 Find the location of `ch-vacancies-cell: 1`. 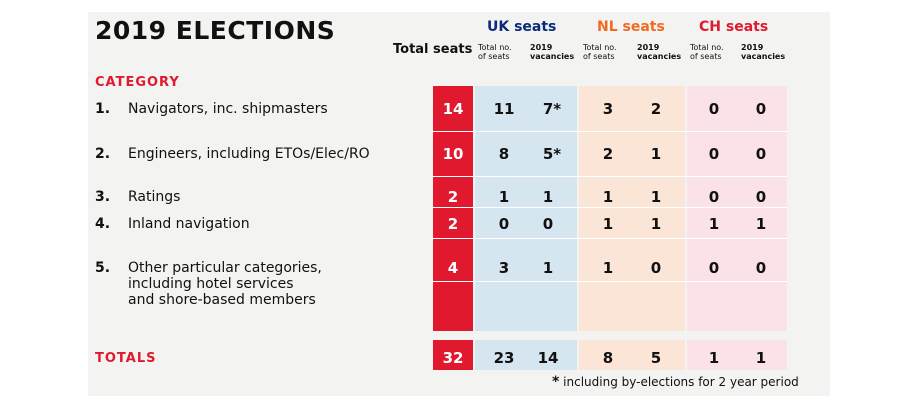

ch-vacancies-cell: 1 is located at coordinates (761, 224).